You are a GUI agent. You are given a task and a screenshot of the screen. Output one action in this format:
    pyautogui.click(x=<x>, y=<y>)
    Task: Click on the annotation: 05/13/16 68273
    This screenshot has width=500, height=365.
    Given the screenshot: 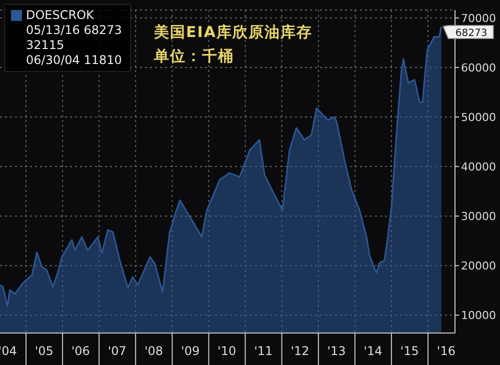 What is the action you would take?
    pyautogui.click(x=73, y=30)
    